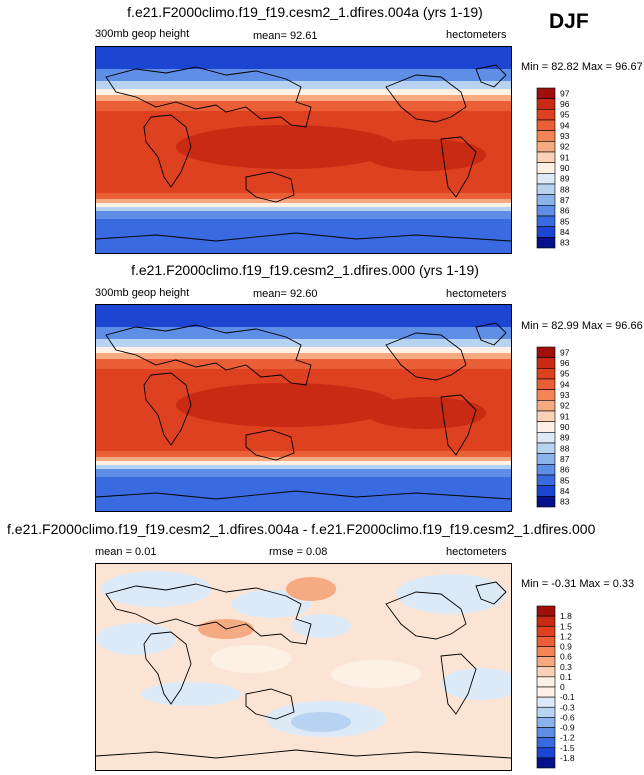  What do you see at coordinates (321, 722) in the screenshot?
I see `panel3-neg-core` at bounding box center [321, 722].